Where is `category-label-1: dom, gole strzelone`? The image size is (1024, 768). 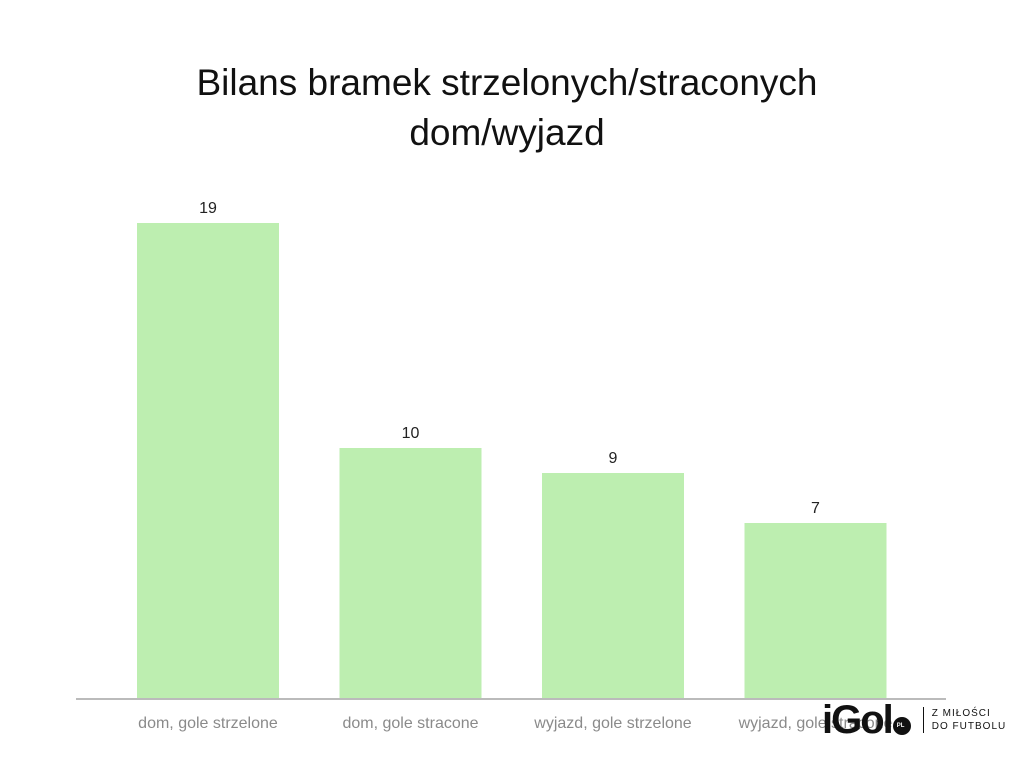 category-label-1: dom, gole strzelone is located at coordinates (208, 723).